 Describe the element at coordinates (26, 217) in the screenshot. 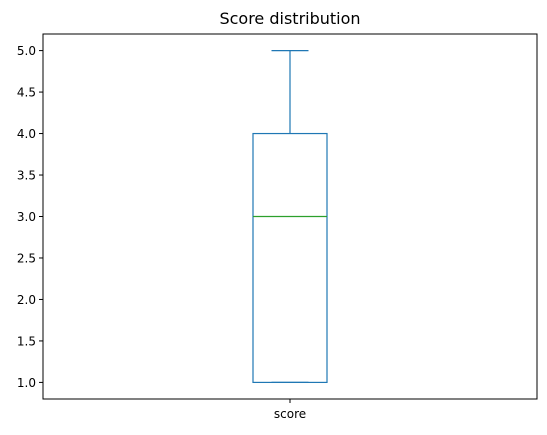

I see `y-tick-label: 3.0` at that location.